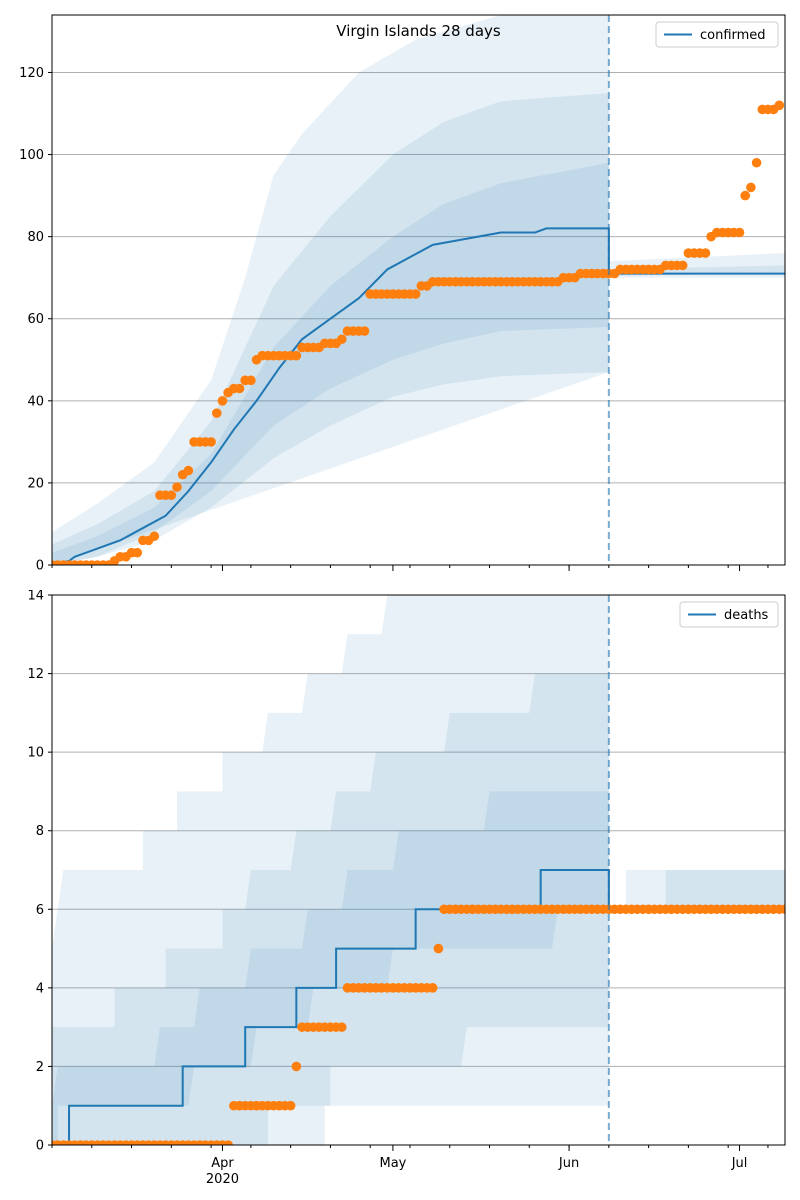 The width and height of the screenshot is (800, 1200). What do you see at coordinates (418, 31) in the screenshot?
I see `chart-title: Virgin Islands 28 days` at bounding box center [418, 31].